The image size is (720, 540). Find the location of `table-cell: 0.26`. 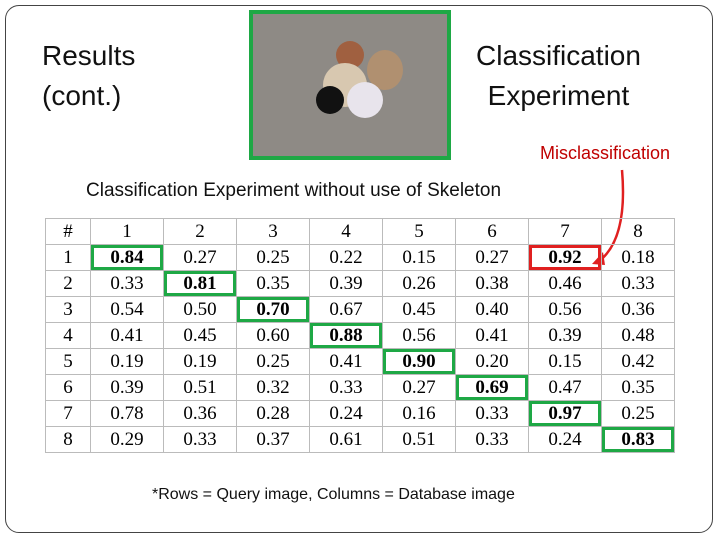

table-cell: 0.26 is located at coordinates (419, 283).